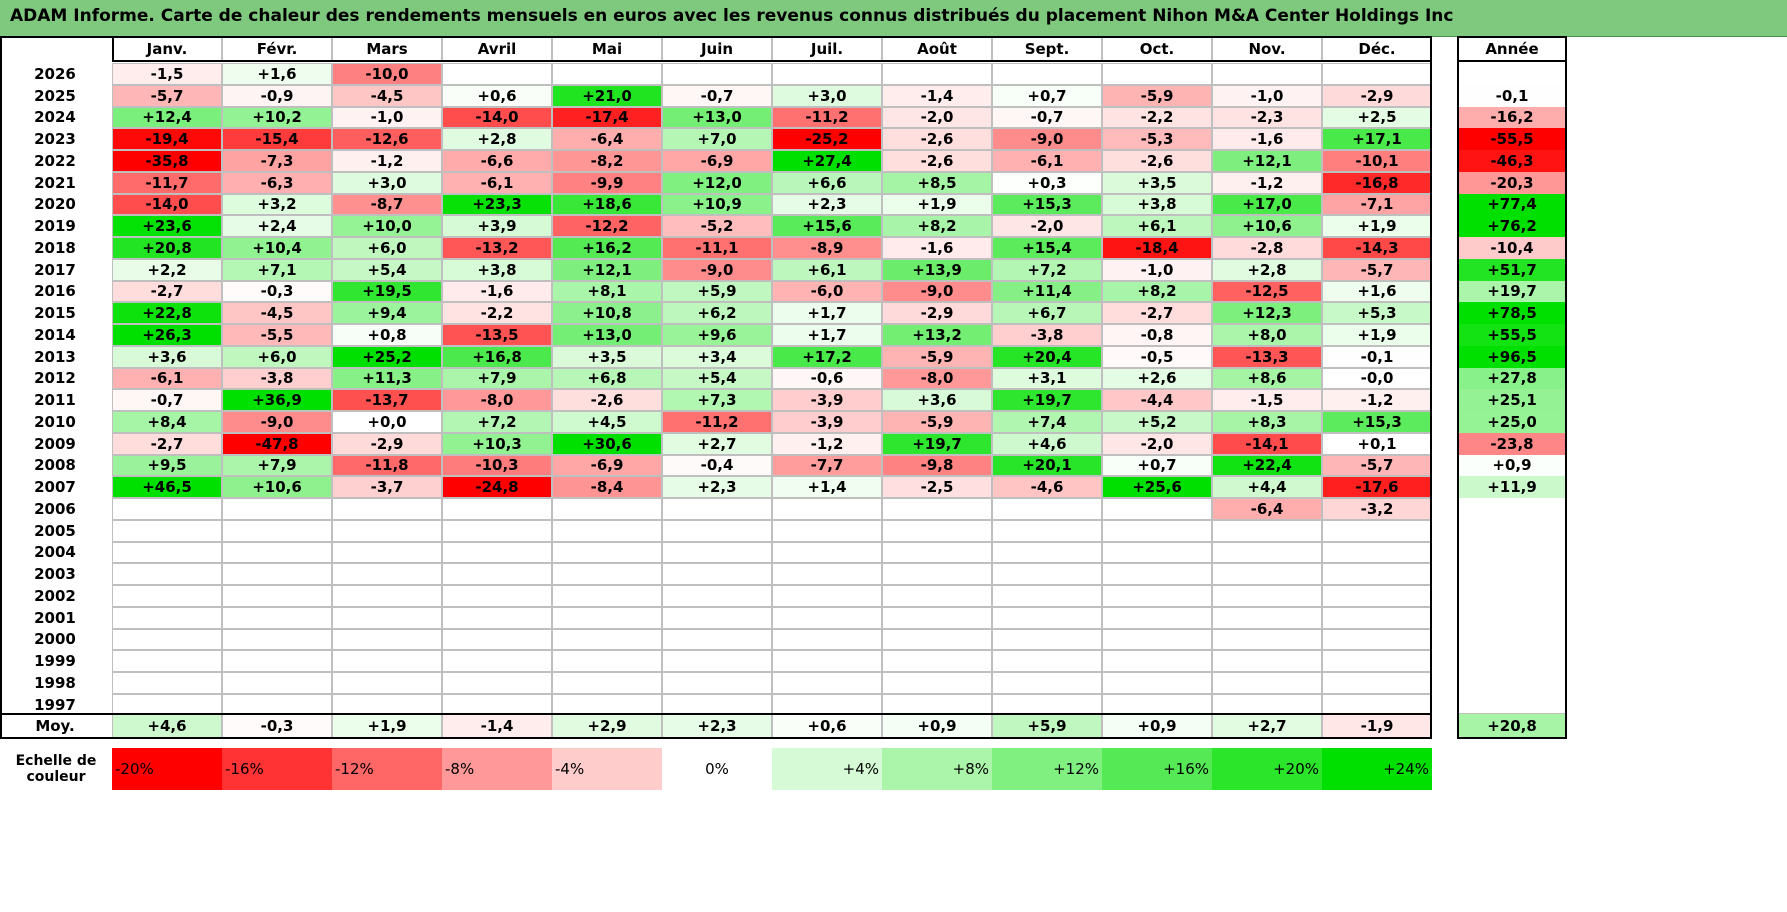 The width and height of the screenshot is (1787, 912). What do you see at coordinates (1047, 400) in the screenshot?
I see `heatmap-cell: +19,7` at bounding box center [1047, 400].